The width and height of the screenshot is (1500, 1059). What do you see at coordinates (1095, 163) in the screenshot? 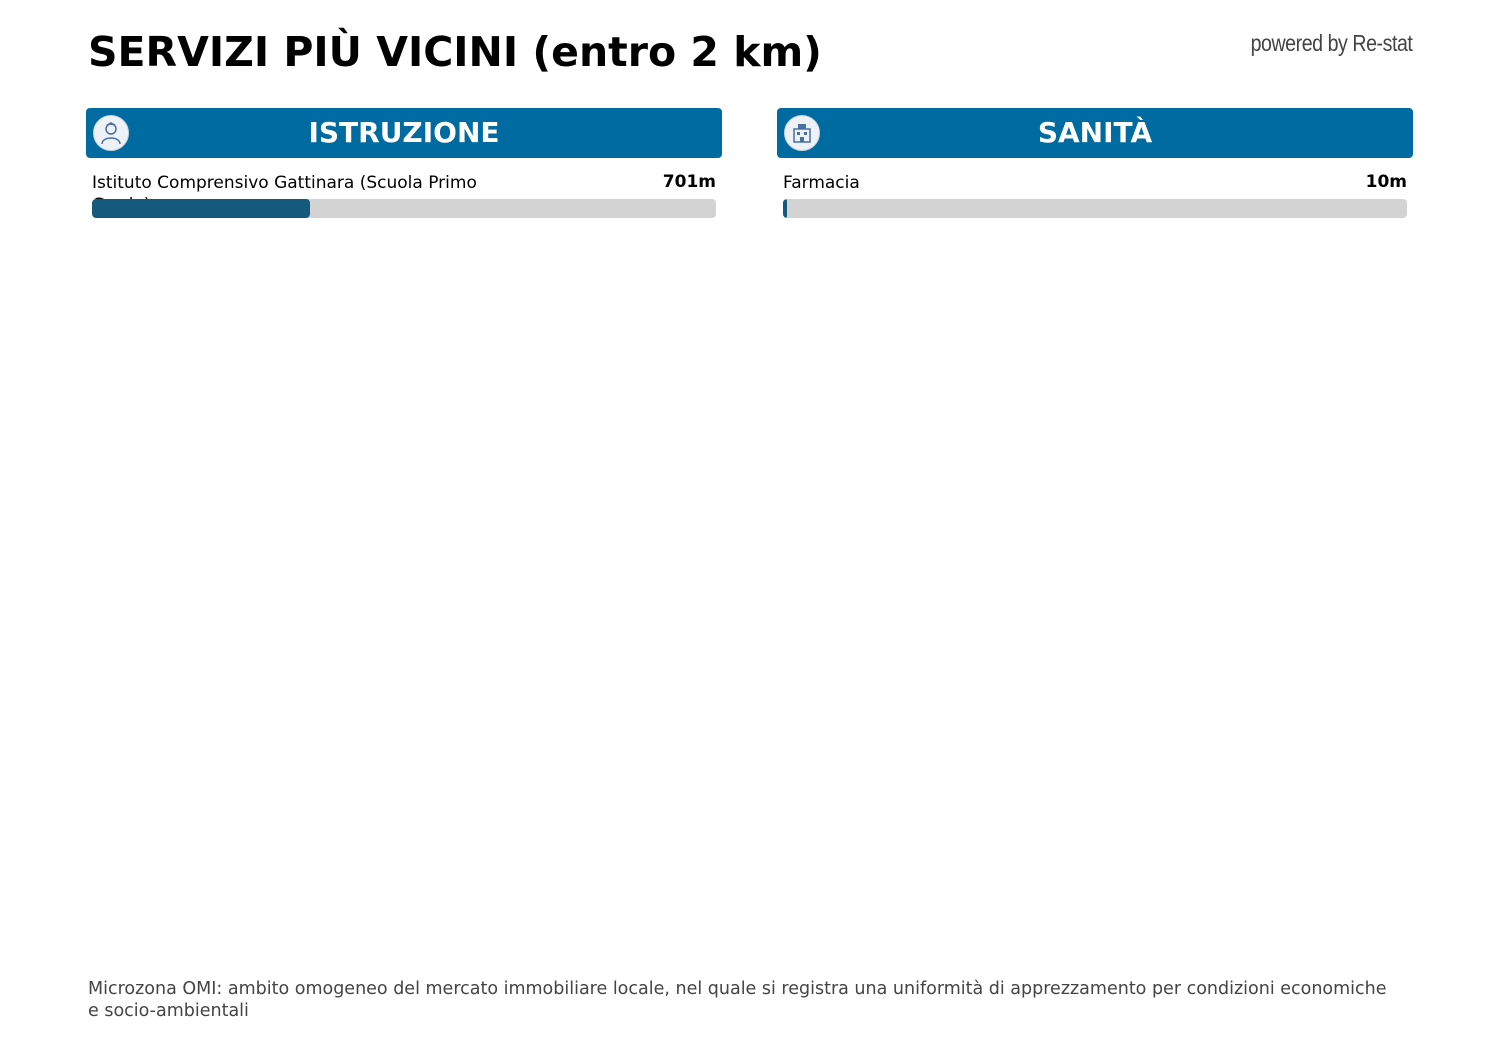
I see `section-sanita: SANITÀ Farmacia 10m` at bounding box center [1095, 163].